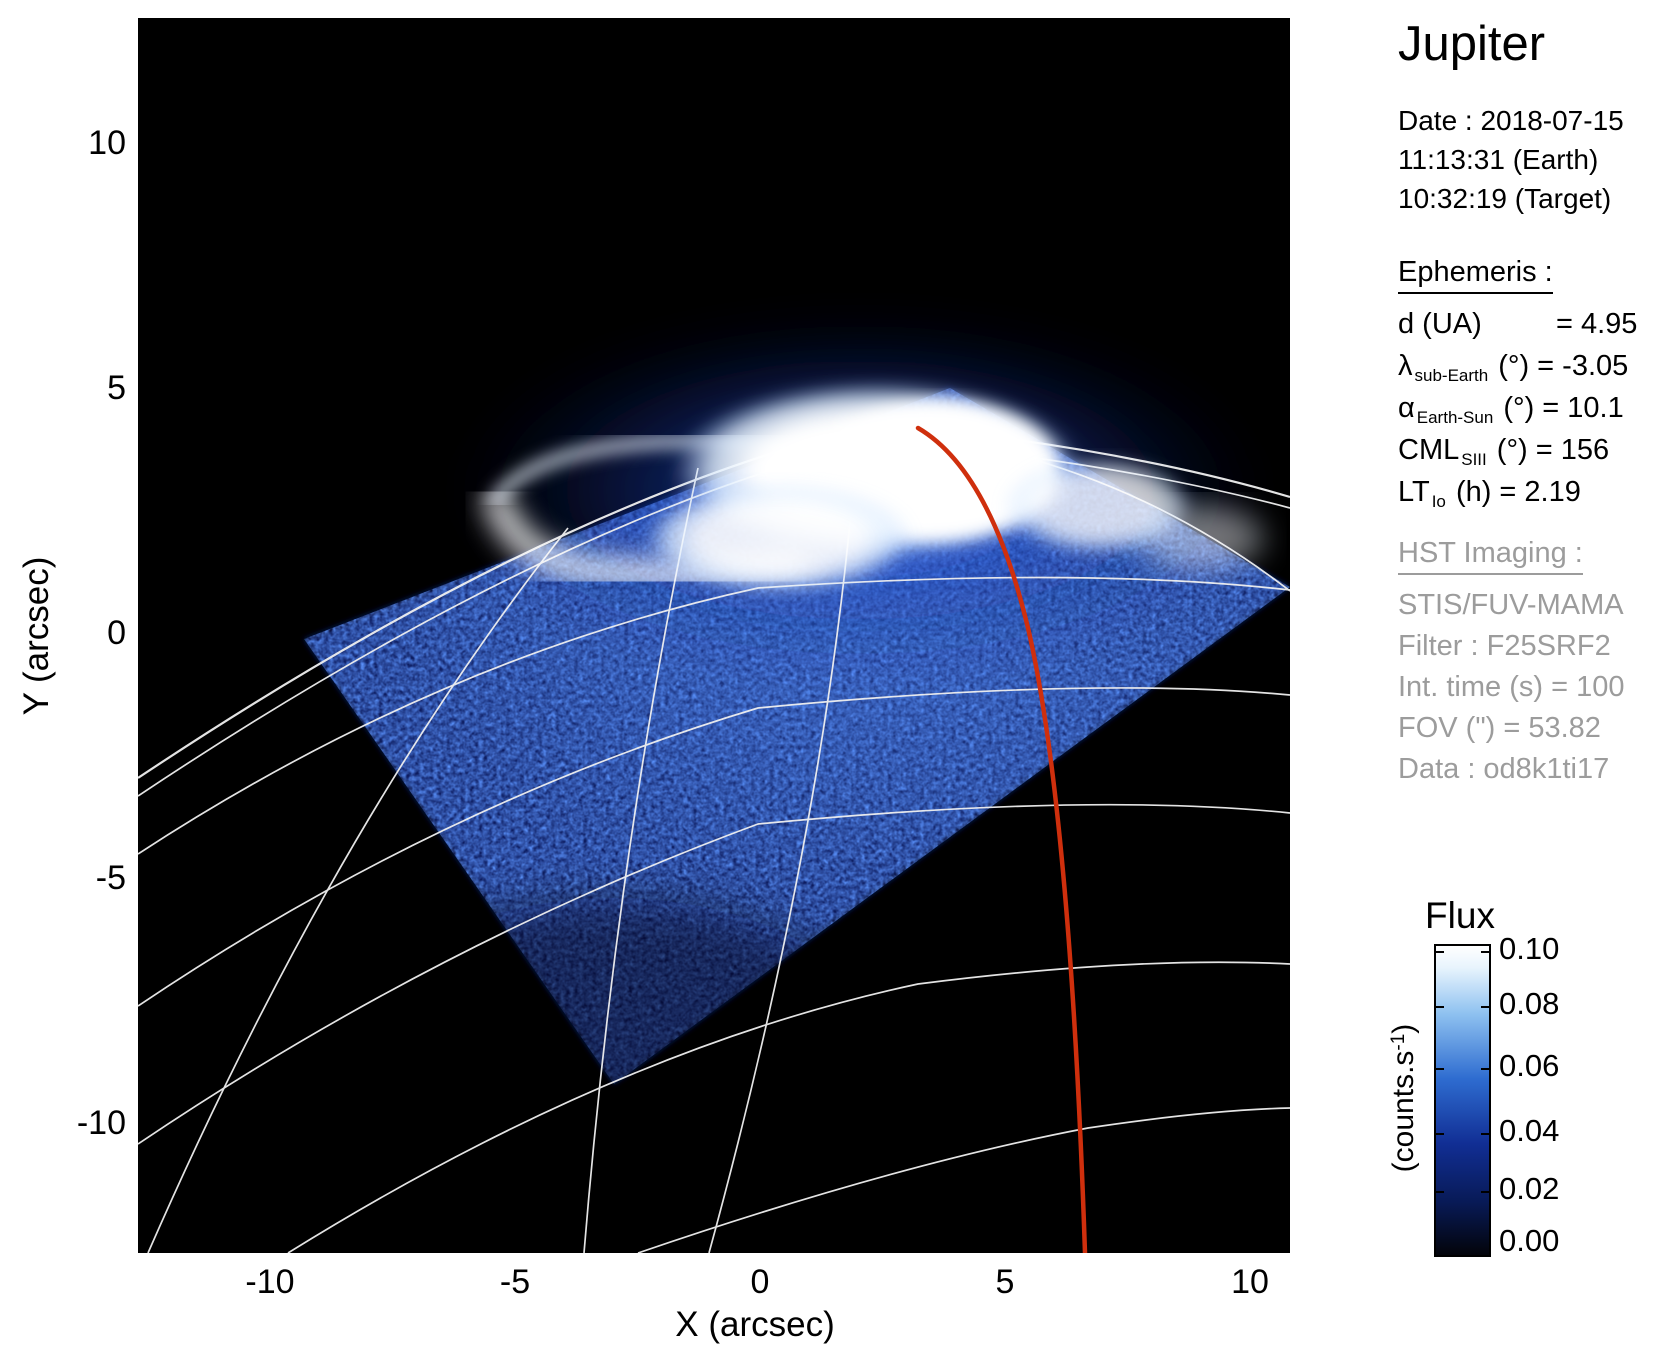 The width and height of the screenshot is (1676, 1367). What do you see at coordinates (1583, 366) in the screenshot?
I see `ephemeris-row-value: = -3.05` at bounding box center [1583, 366].